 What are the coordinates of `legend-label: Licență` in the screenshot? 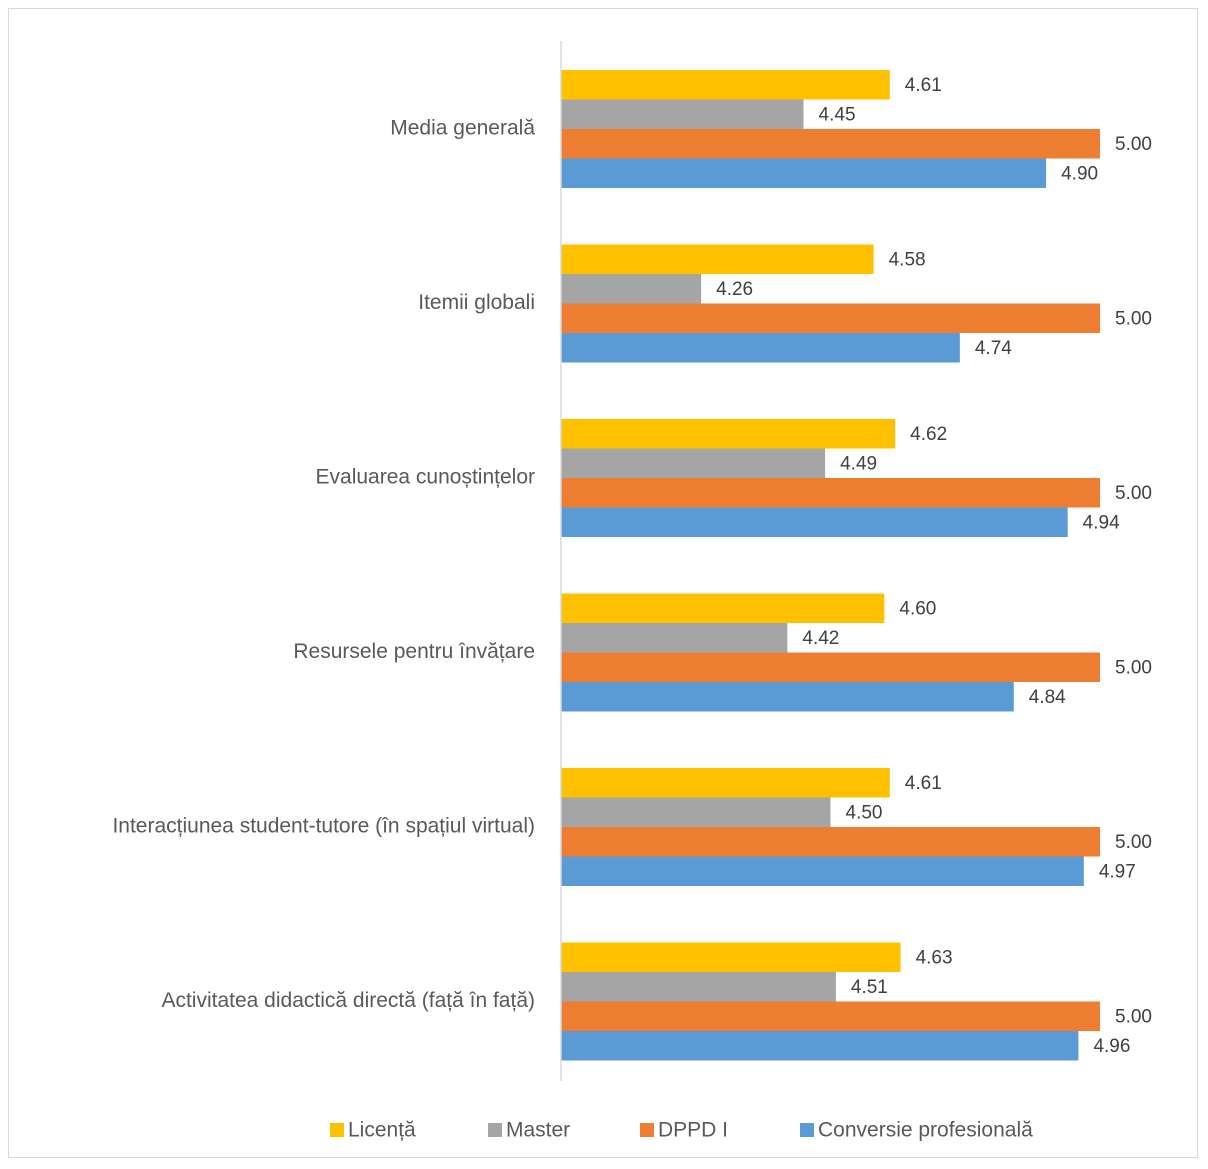 It's located at (382, 1130).